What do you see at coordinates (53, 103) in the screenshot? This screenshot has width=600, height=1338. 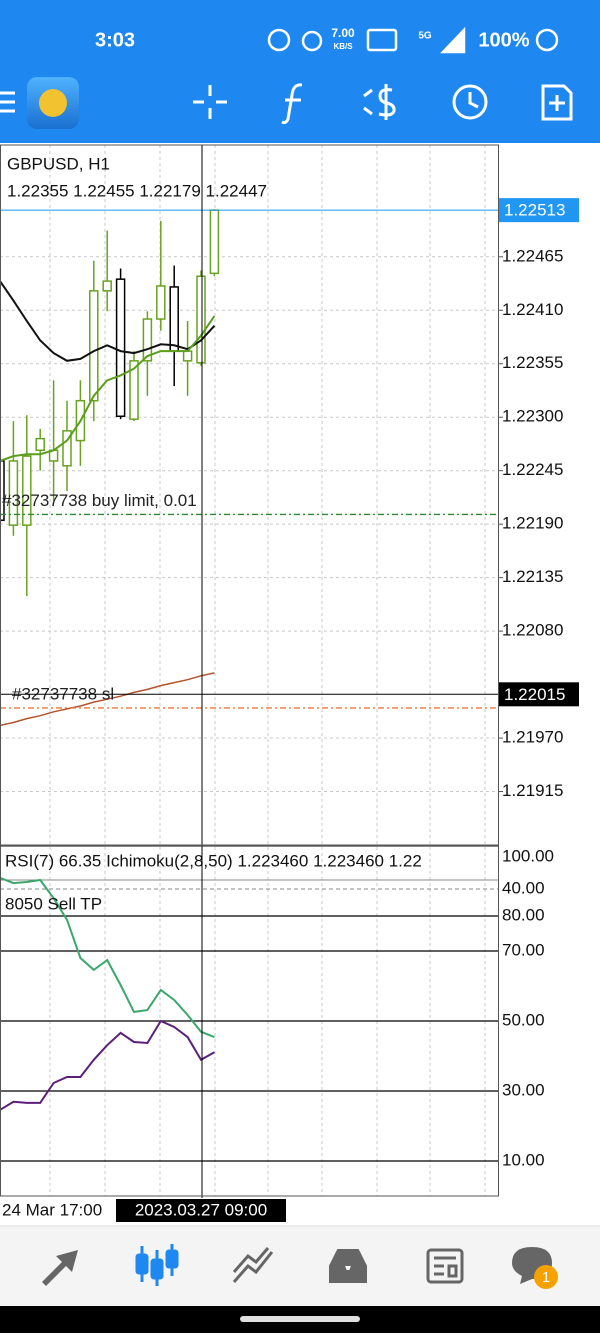 I see `app-logo` at bounding box center [53, 103].